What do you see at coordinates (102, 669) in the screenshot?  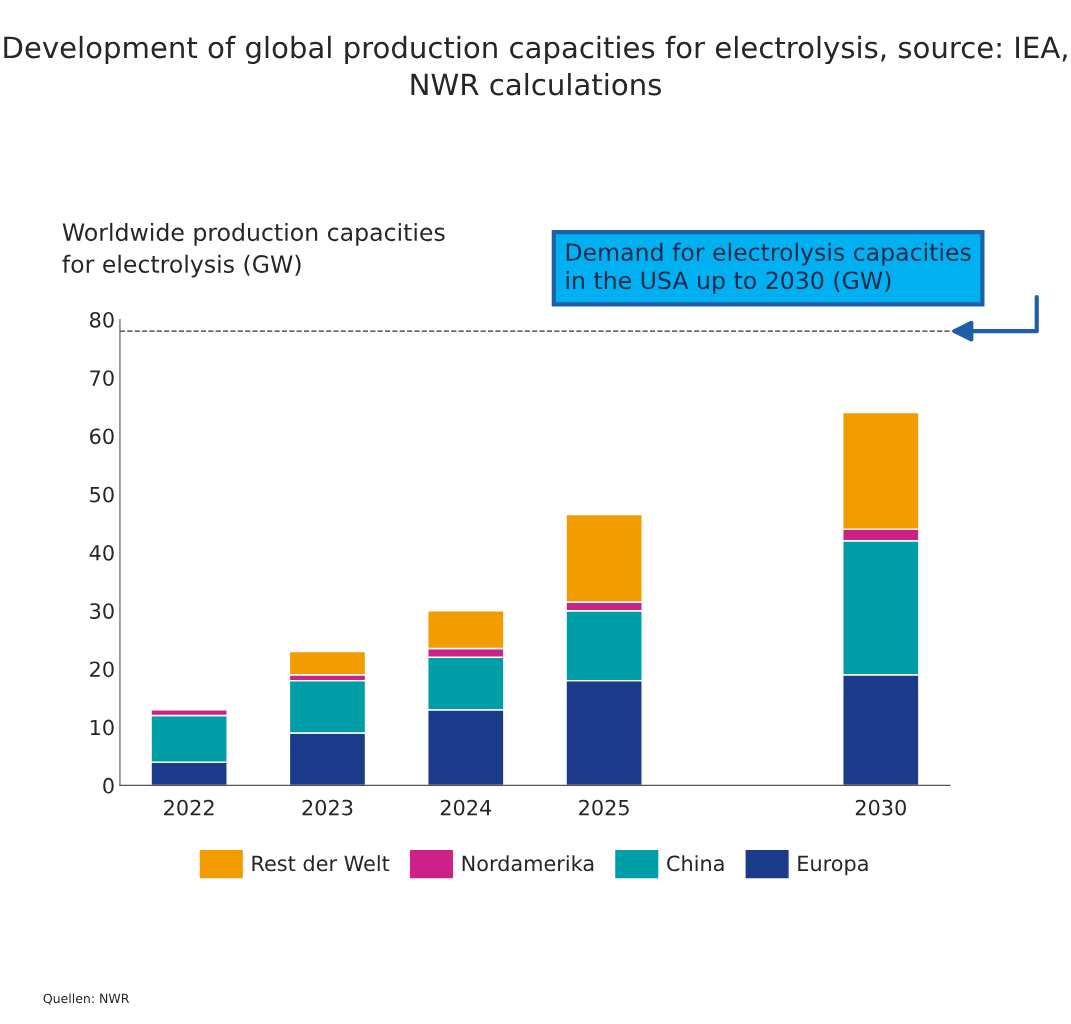 I see `y-tick-label: 20` at bounding box center [102, 669].